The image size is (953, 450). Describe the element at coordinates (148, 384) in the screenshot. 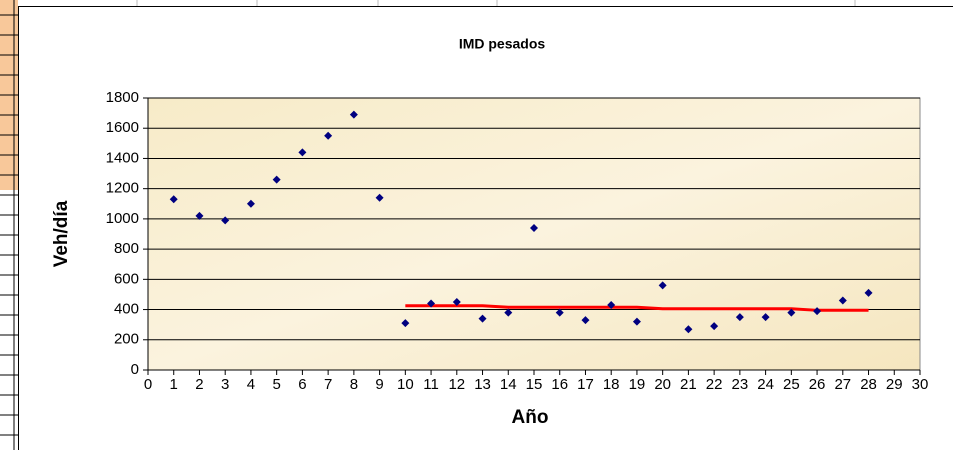

I see `x-tick-label: 0` at that location.